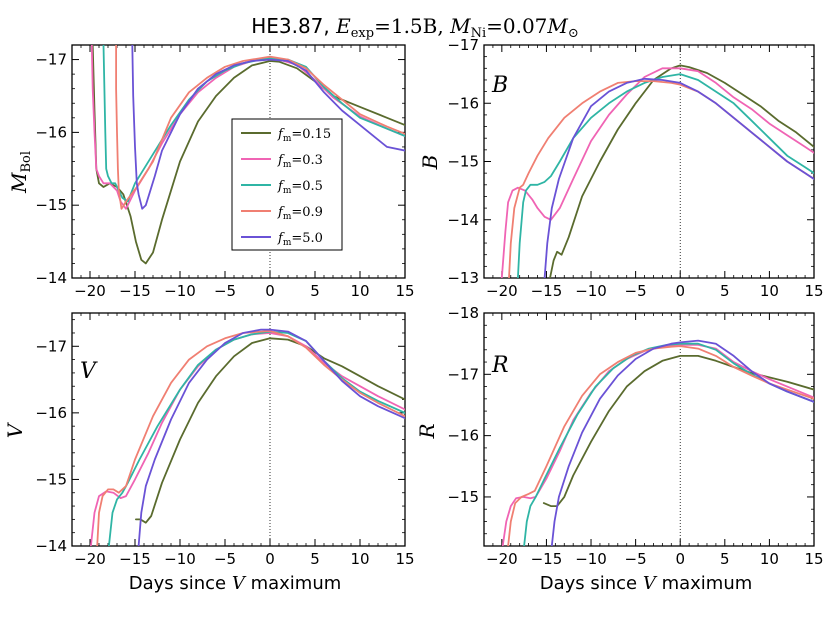 This screenshot has width=830, height=622. What do you see at coordinates (235, 583) in the screenshot?
I see `xlabel-left: Days since V maximum` at bounding box center [235, 583].